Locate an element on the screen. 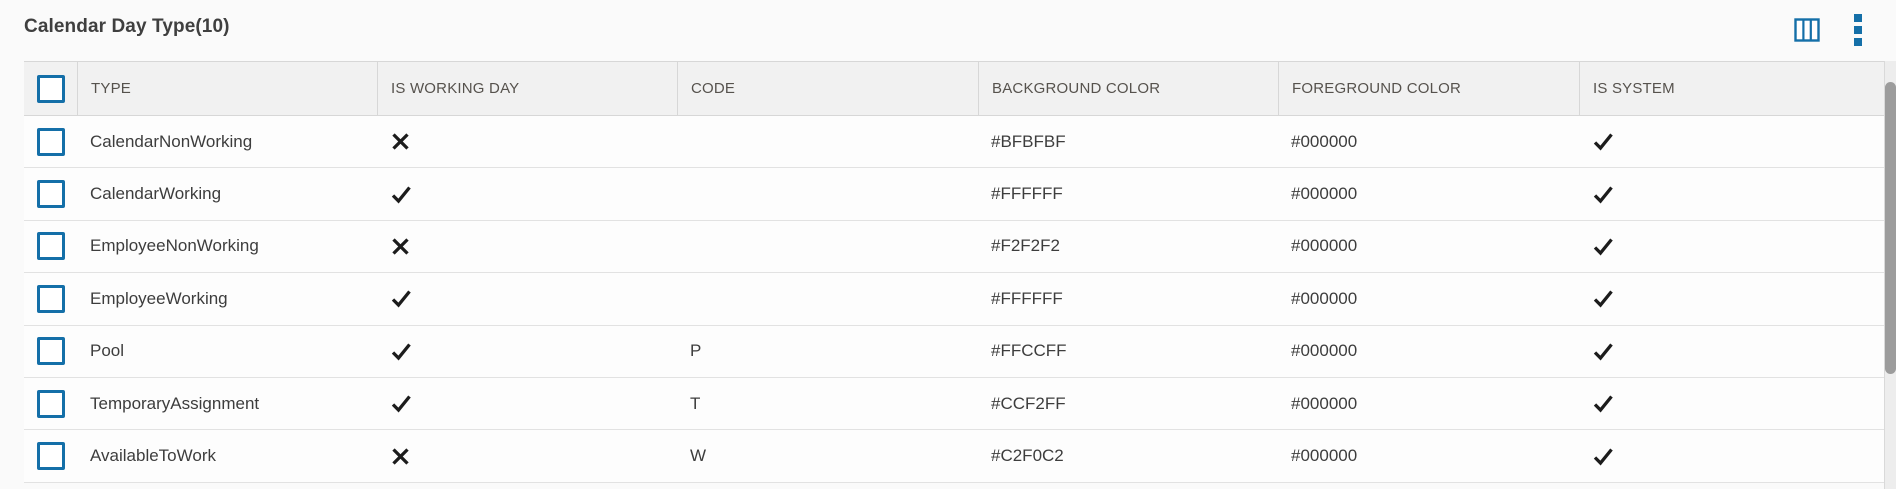  cell-background_color: #F2F2F2 is located at coordinates (1025, 246).